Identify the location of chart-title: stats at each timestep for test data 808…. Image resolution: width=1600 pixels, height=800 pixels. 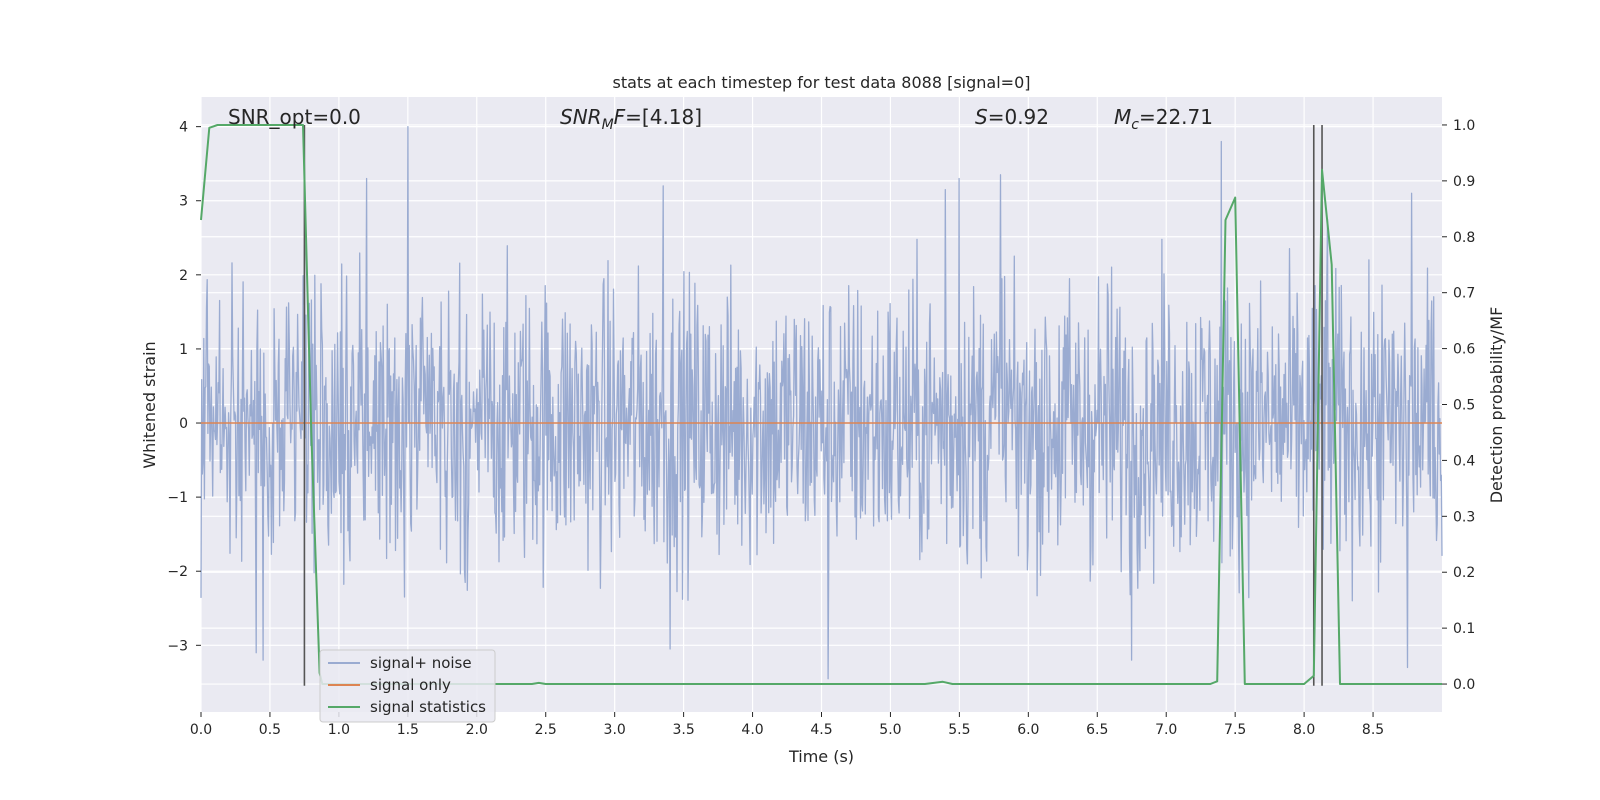
(821, 82).